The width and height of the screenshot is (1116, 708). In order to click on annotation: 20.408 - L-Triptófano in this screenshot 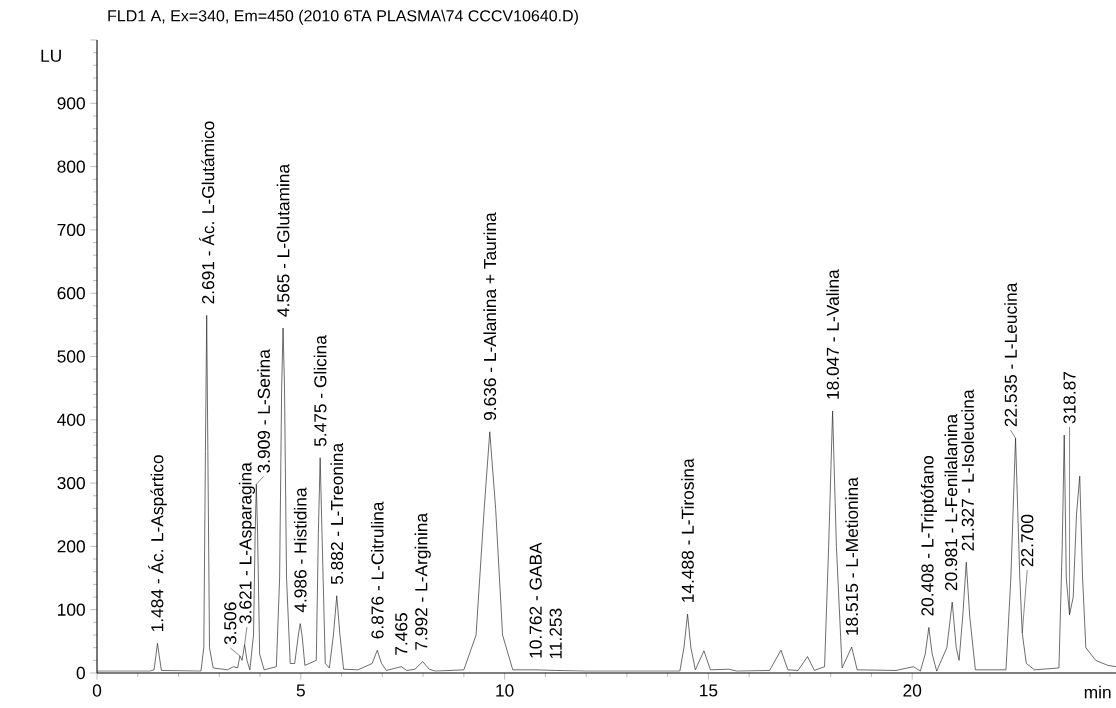, I will do `click(929, 536)`.